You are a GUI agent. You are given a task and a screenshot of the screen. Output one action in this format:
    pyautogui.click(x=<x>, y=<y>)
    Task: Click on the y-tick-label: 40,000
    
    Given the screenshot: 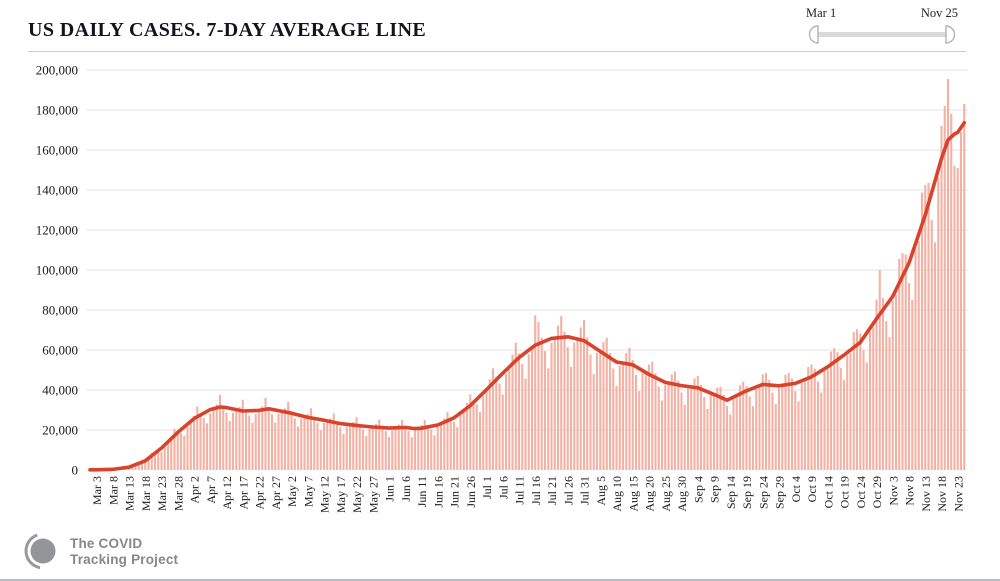 What is the action you would take?
    pyautogui.click(x=60, y=390)
    